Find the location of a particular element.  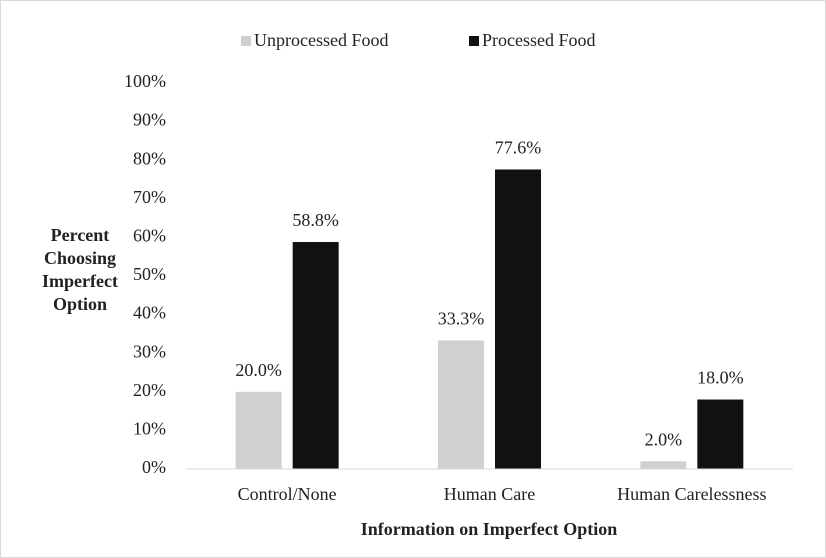

y-tick-label: 80% is located at coordinates (149, 158).